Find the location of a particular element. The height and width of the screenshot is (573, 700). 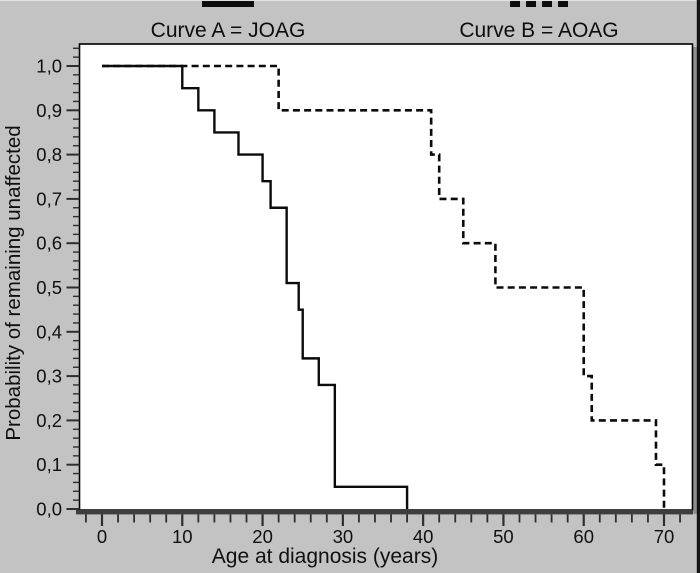

legend-label-joag: Curve A = JOAG is located at coordinates (228, 30).